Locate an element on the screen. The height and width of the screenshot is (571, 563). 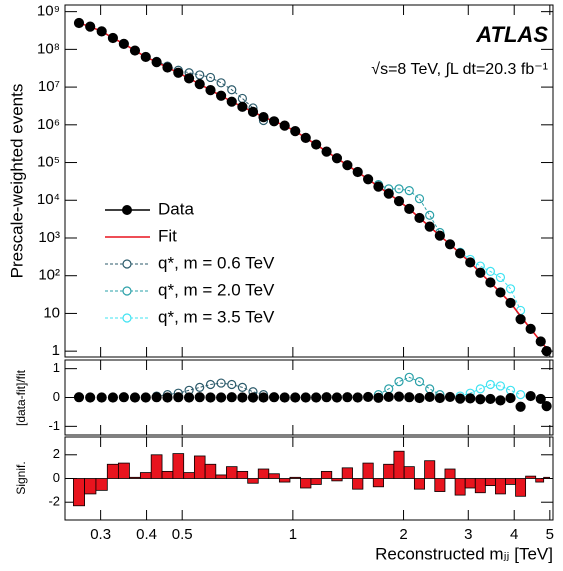
y-tick-label: 10 is located at coordinates (51, 312).